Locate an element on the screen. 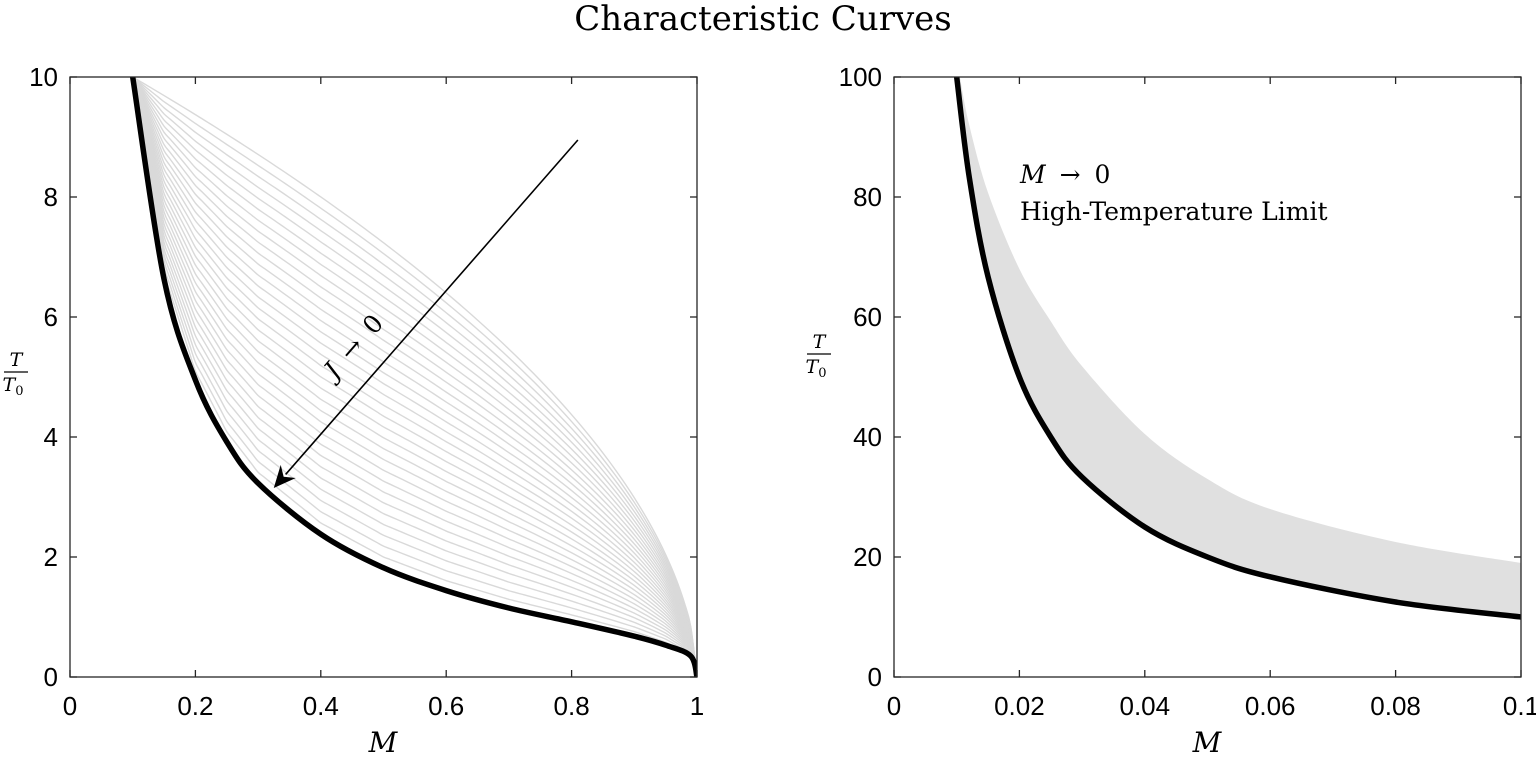 The width and height of the screenshot is (1536, 761). left-arrow-label: J → 0 is located at coordinates (352, 348).